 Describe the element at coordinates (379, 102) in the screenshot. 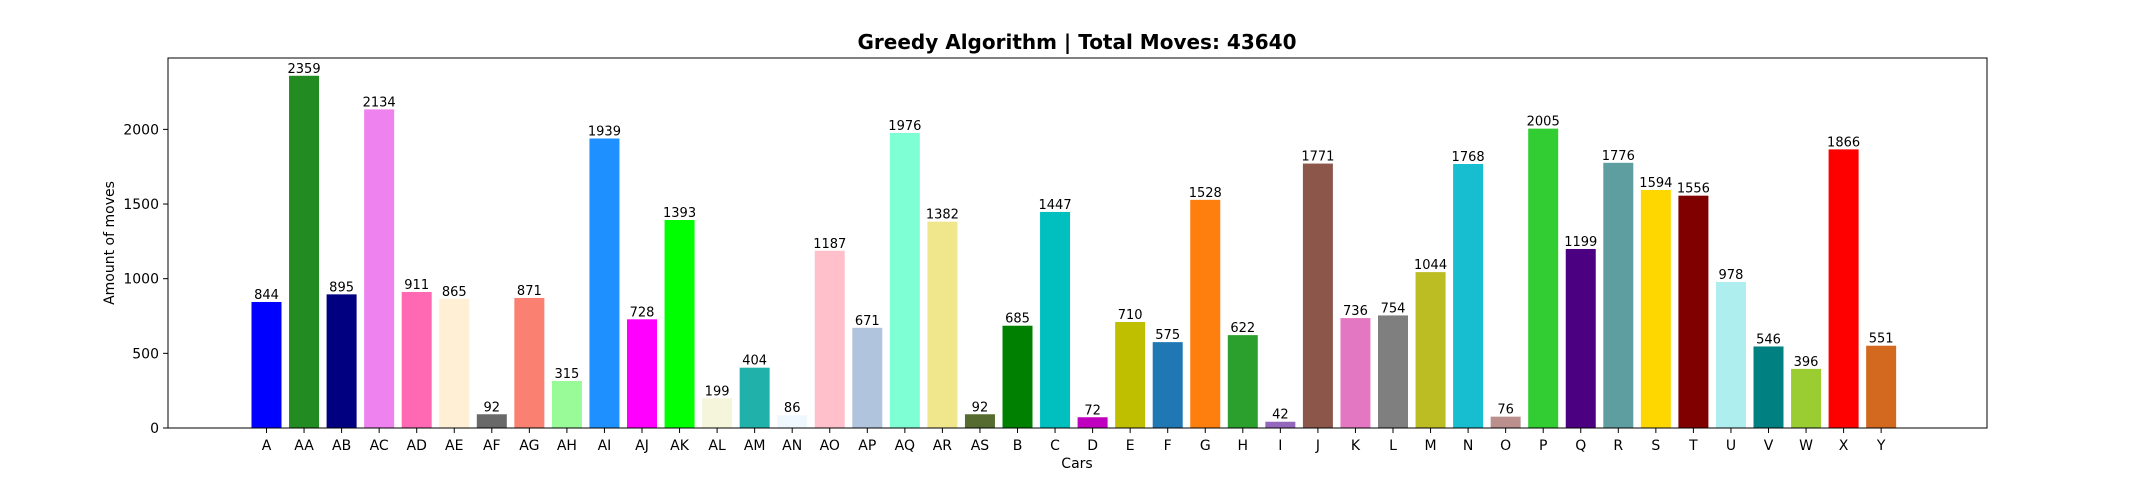

I see `value-label-ac: 2134` at that location.